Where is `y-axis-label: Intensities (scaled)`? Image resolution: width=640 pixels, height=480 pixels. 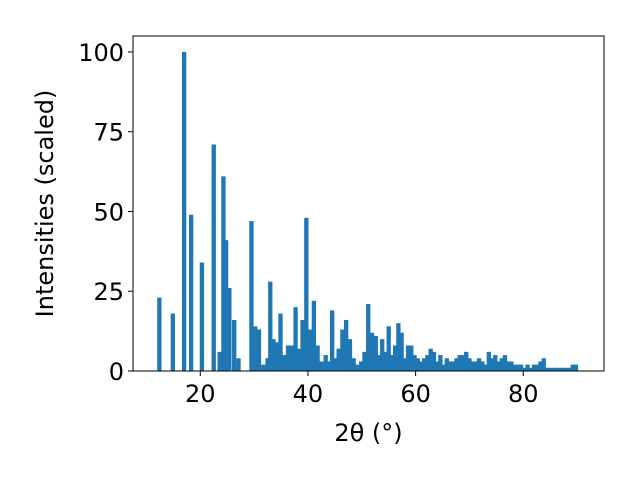 y-axis-label: Intensities (scaled) is located at coordinates (45, 204).